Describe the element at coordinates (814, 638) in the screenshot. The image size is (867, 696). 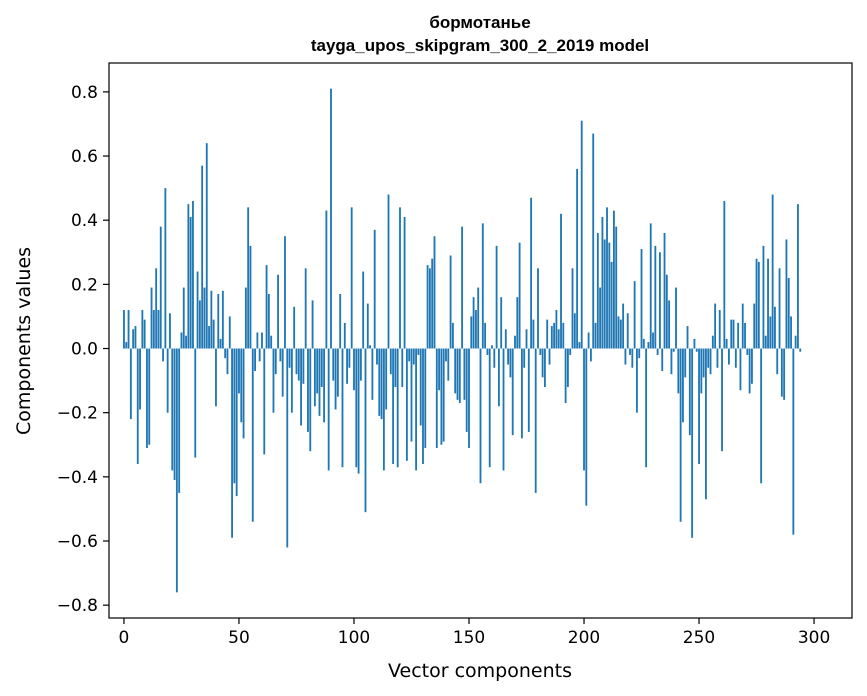
I see `x-tick-label: 300` at that location.